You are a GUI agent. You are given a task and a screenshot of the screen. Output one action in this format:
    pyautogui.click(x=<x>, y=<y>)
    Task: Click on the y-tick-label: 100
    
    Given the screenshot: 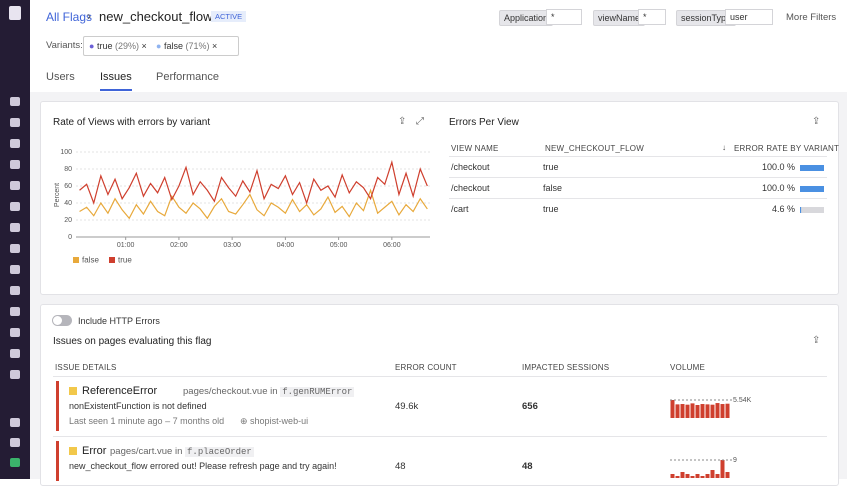 What is the action you would take?
    pyautogui.click(x=66, y=152)
    